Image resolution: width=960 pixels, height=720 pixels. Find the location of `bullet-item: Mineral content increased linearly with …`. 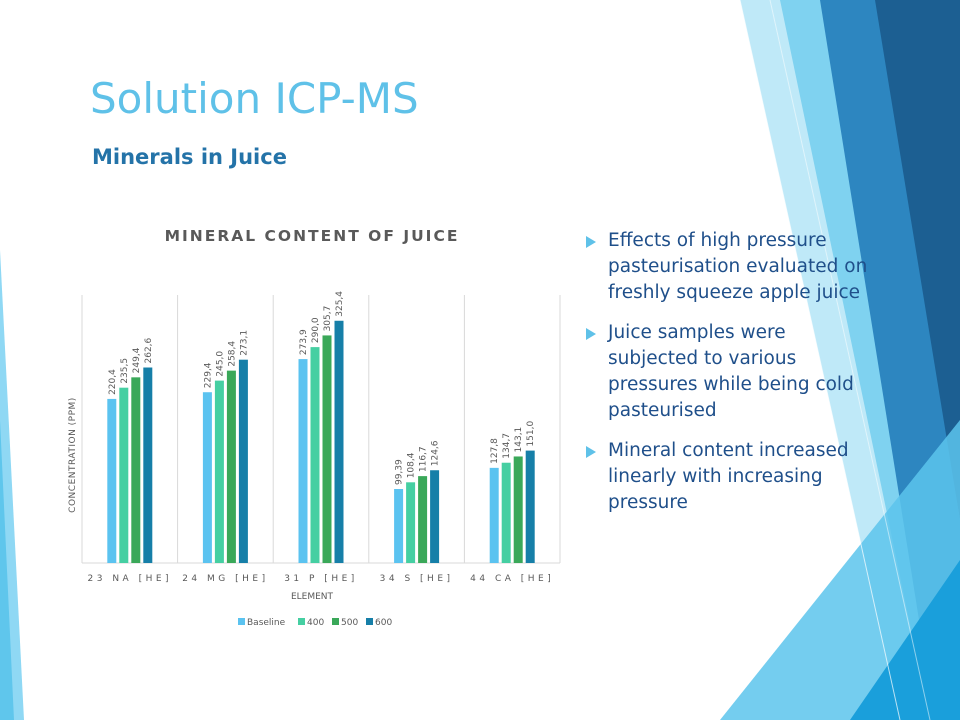

bullet-item: Mineral content increased linearly with … is located at coordinates (730, 477).